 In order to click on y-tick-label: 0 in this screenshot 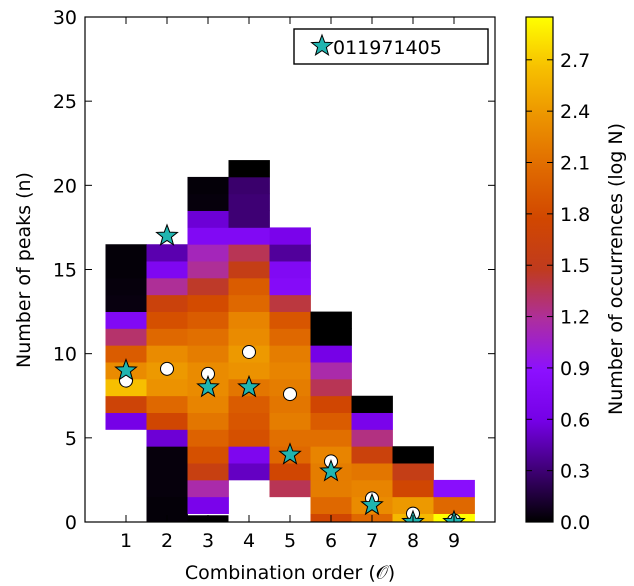, I will do `click(71, 523)`.